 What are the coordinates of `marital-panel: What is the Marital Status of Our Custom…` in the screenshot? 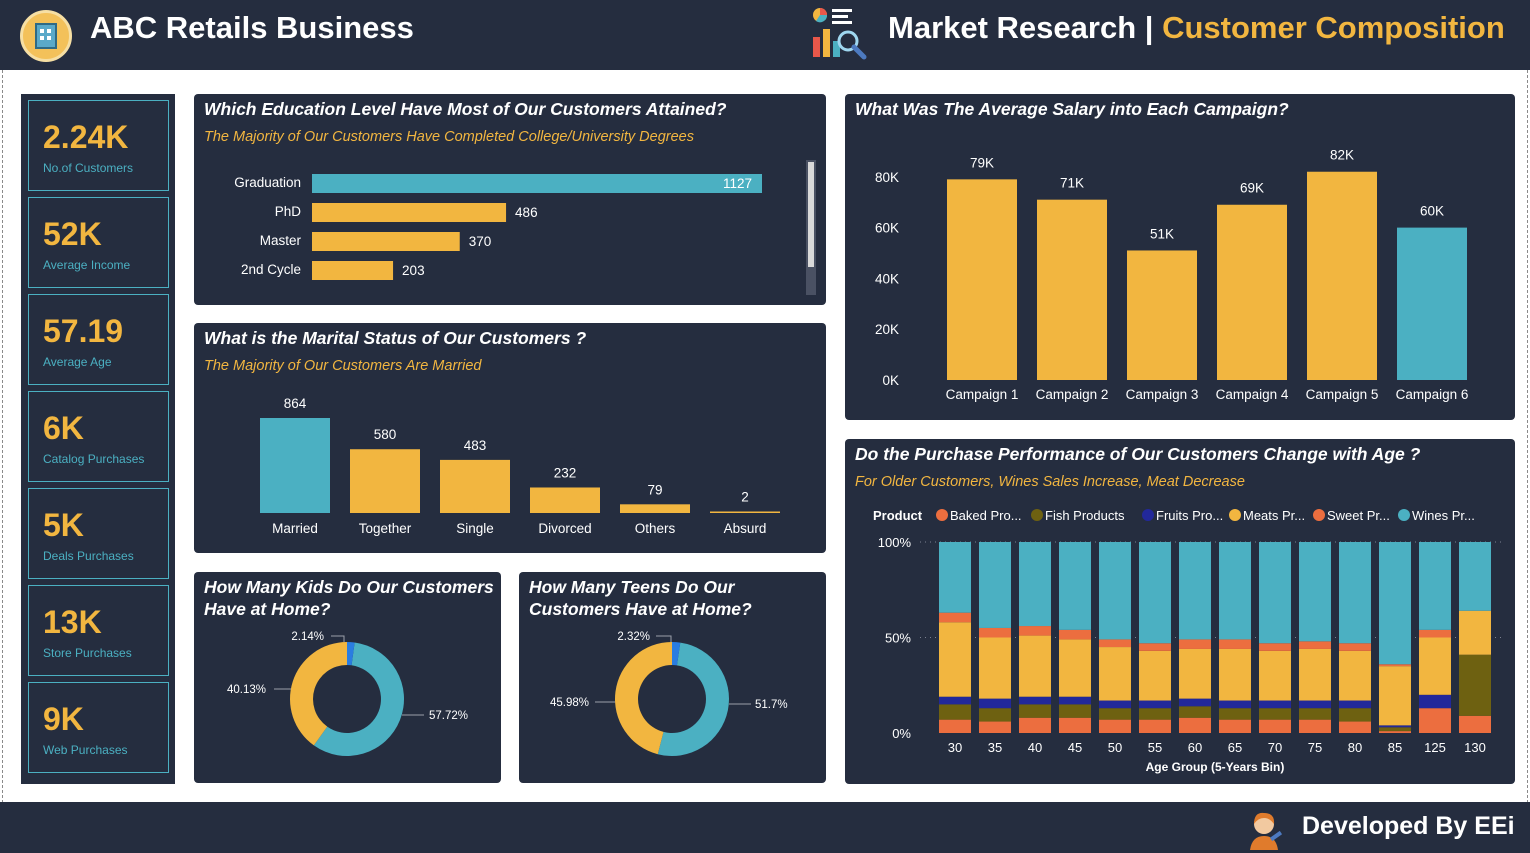 It's located at (510, 438).